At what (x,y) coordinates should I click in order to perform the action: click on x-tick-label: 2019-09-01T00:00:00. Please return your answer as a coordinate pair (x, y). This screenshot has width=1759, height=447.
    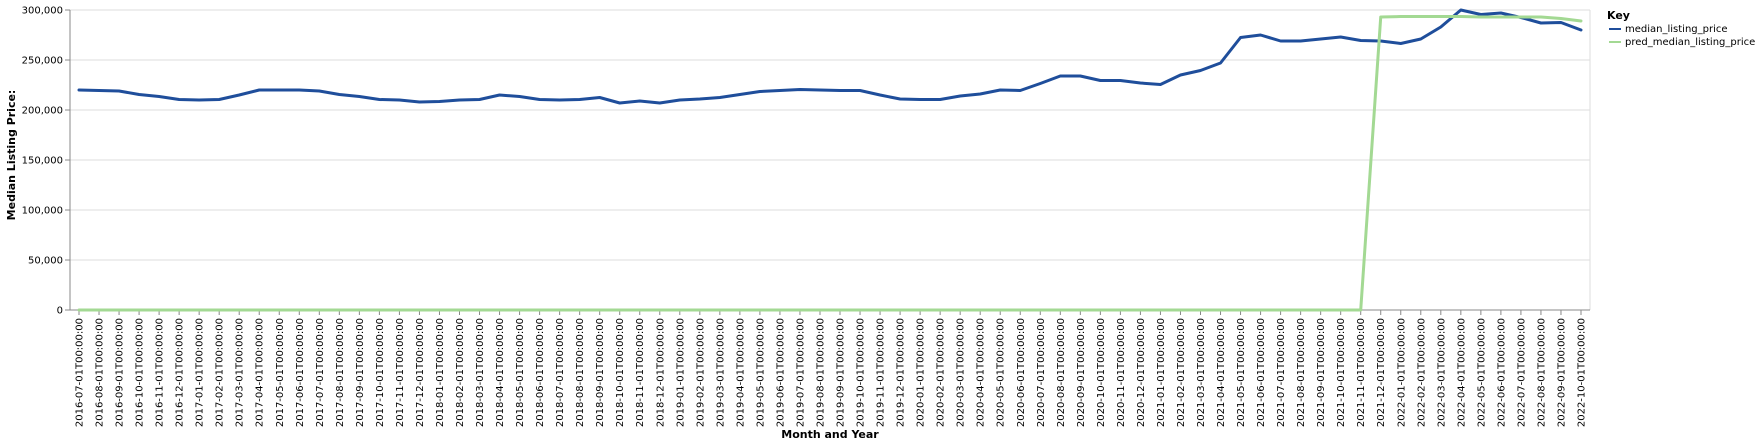
    Looking at the image, I should click on (841, 372).